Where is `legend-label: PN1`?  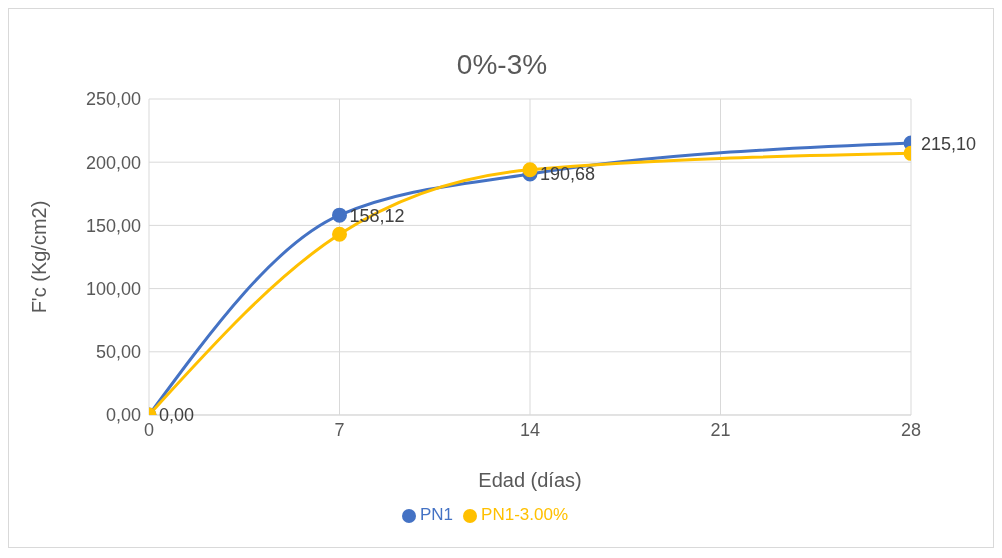 legend-label: PN1 is located at coordinates (436, 514).